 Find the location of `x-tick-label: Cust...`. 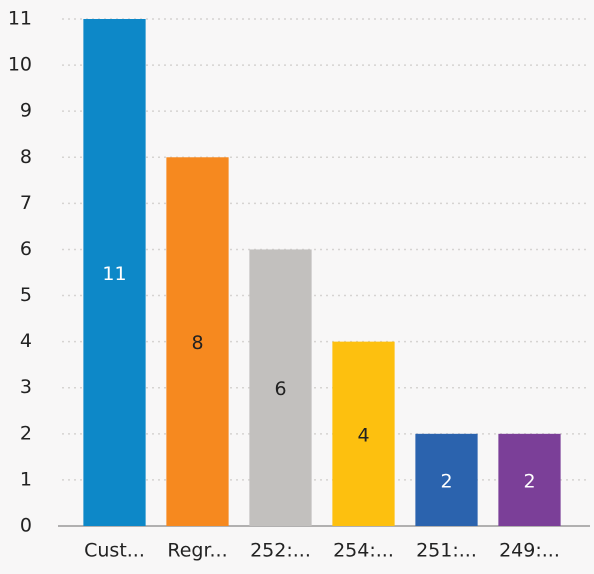

x-tick-label: Cust... is located at coordinates (114, 551).